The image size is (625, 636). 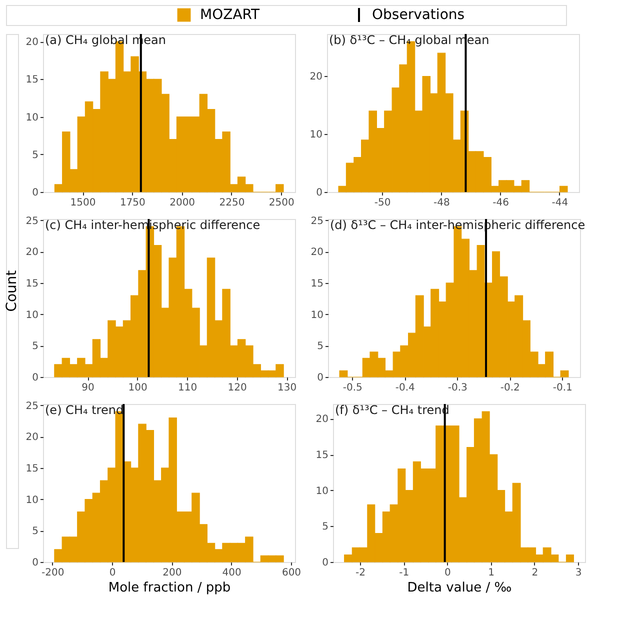 What do you see at coordinates (361, 573) in the screenshot?
I see `x-tick-label: -2` at bounding box center [361, 573].